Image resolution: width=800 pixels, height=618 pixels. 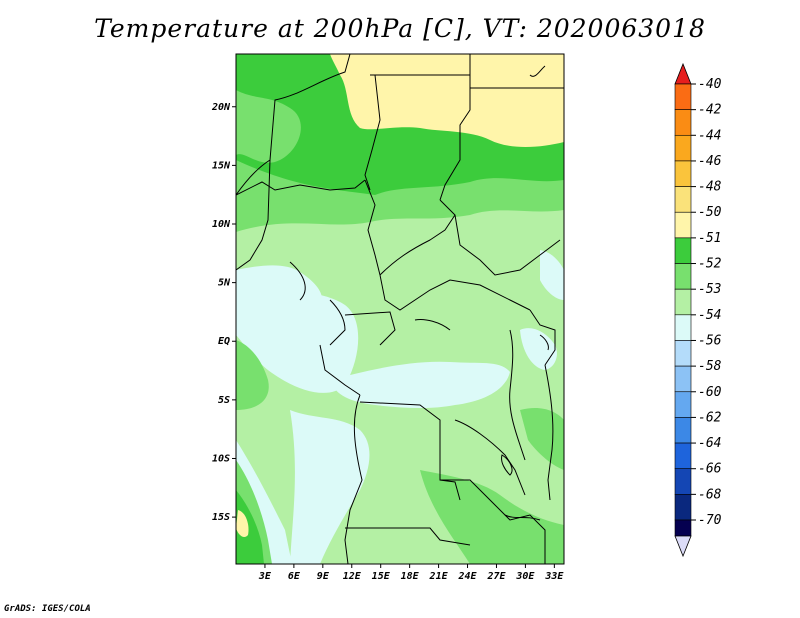 What do you see at coordinates (710, 187) in the screenshot?
I see `colorbar-label: -48` at bounding box center [710, 187].